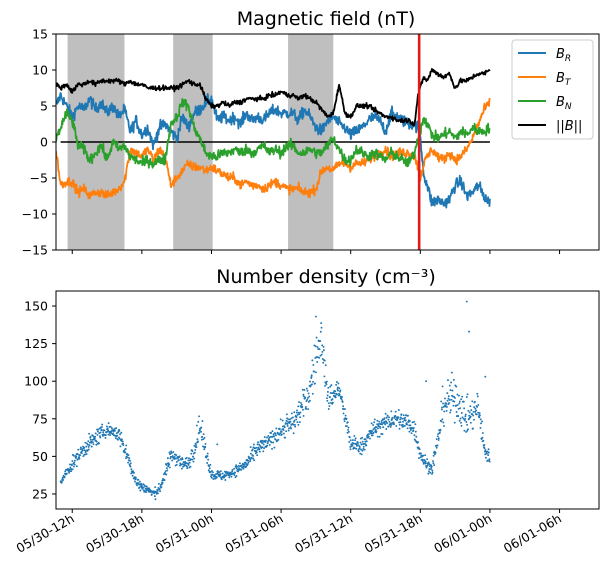  What do you see at coordinates (326, 277) in the screenshot?
I see `number-density-title: Number density (cm⁻³)` at bounding box center [326, 277].